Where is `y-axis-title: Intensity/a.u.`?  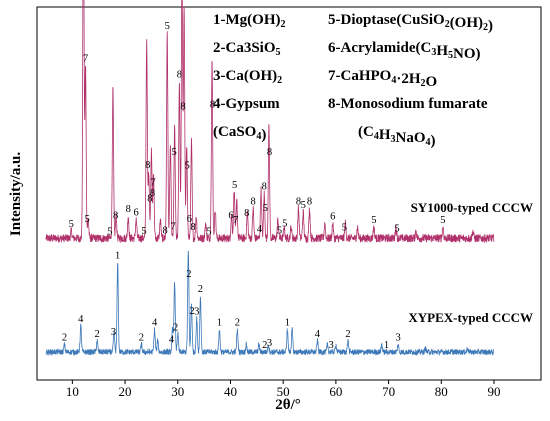 y-axis-title: Intensity/a.u. is located at coordinates (16, 194).